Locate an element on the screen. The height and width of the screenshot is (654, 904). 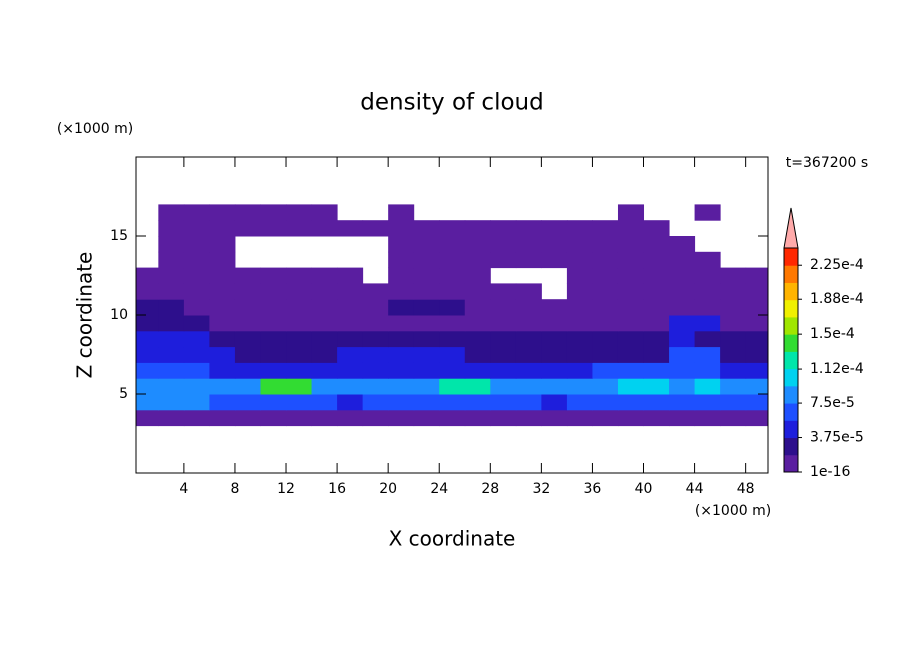
y-tick-label: 5 is located at coordinates (123, 394).